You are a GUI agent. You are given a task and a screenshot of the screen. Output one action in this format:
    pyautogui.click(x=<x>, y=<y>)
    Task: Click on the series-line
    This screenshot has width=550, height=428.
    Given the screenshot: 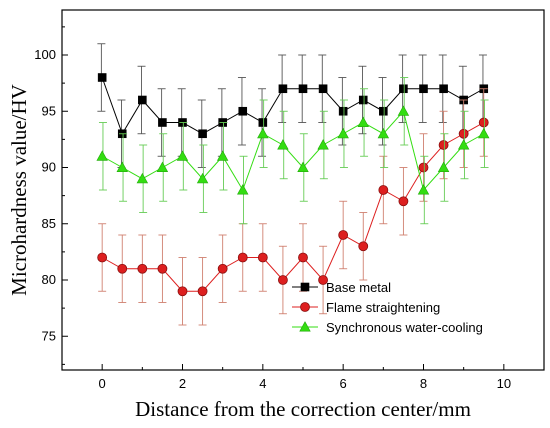 What is the action you would take?
    pyautogui.click(x=292, y=151)
    